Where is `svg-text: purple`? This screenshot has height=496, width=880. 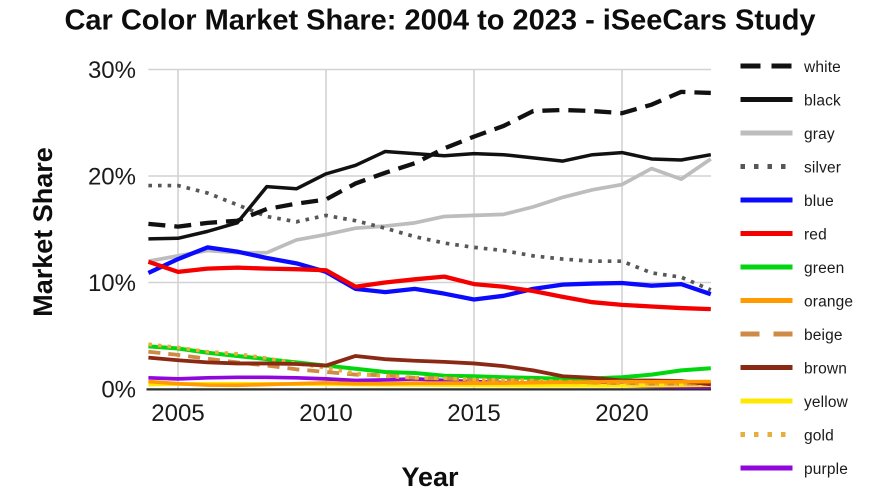 svg-text: purple is located at coordinates (826, 469).